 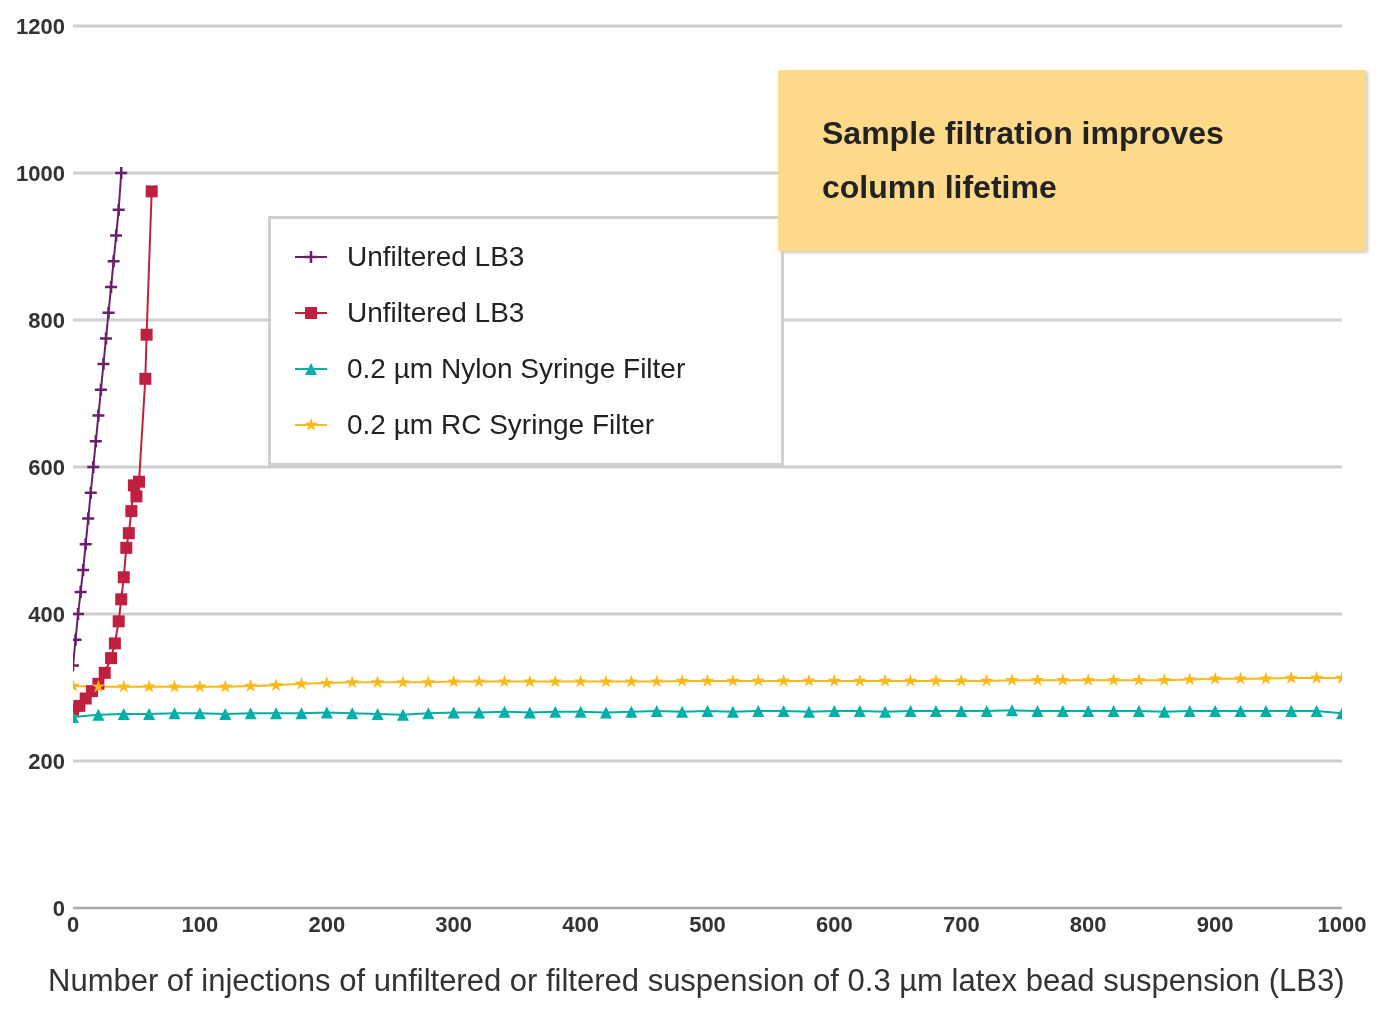 I want to click on x-tick-label: 400, so click(x=580, y=924).